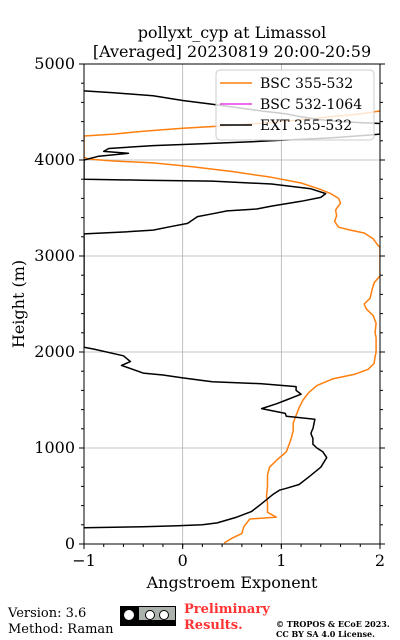 This screenshot has width=400, height=640. I want to click on x-tick-label: 2, so click(380, 560).